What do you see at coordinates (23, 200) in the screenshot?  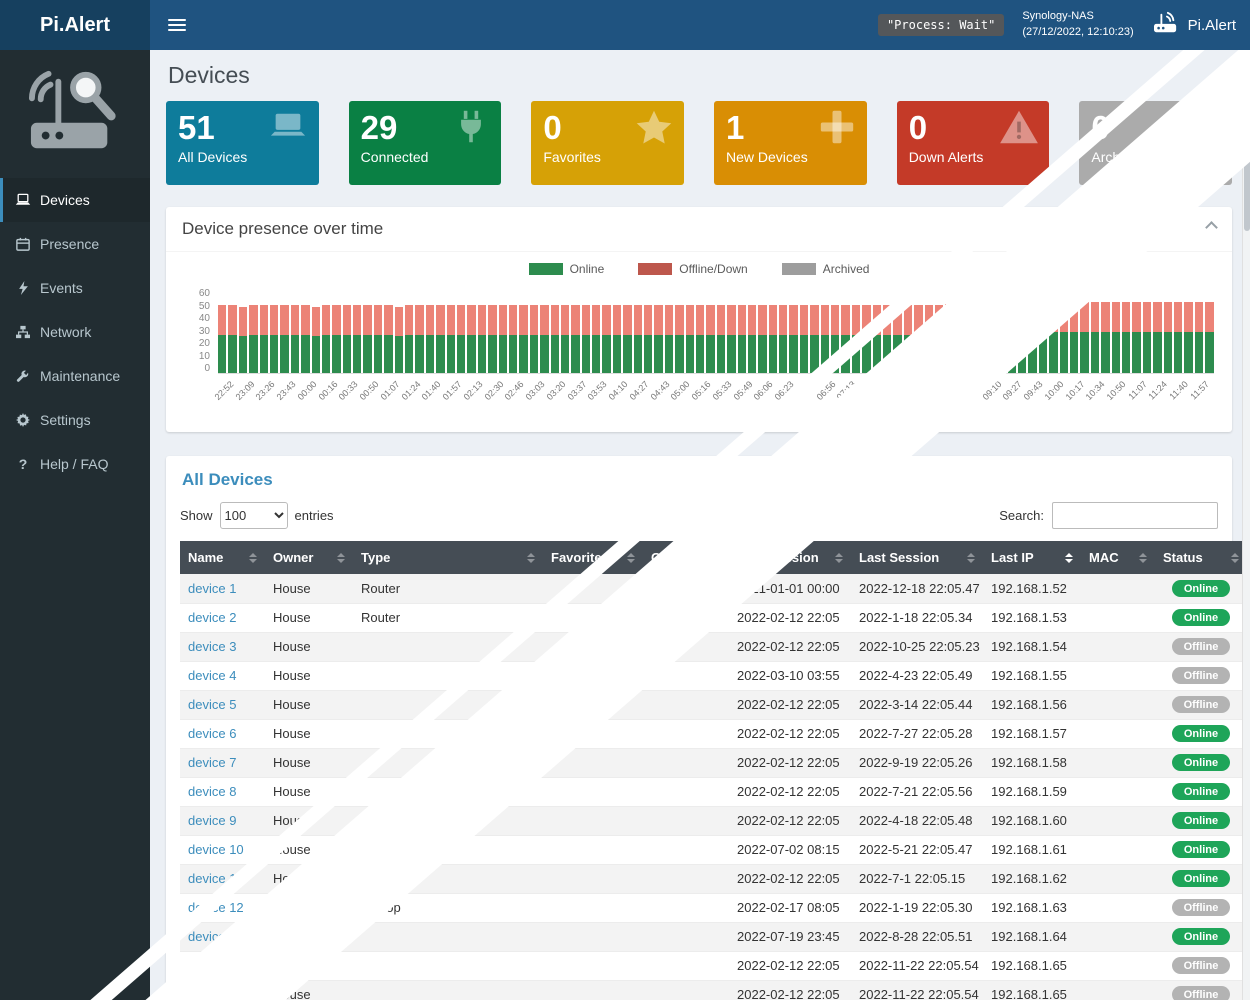 I see `laptop-sm-icon` at bounding box center [23, 200].